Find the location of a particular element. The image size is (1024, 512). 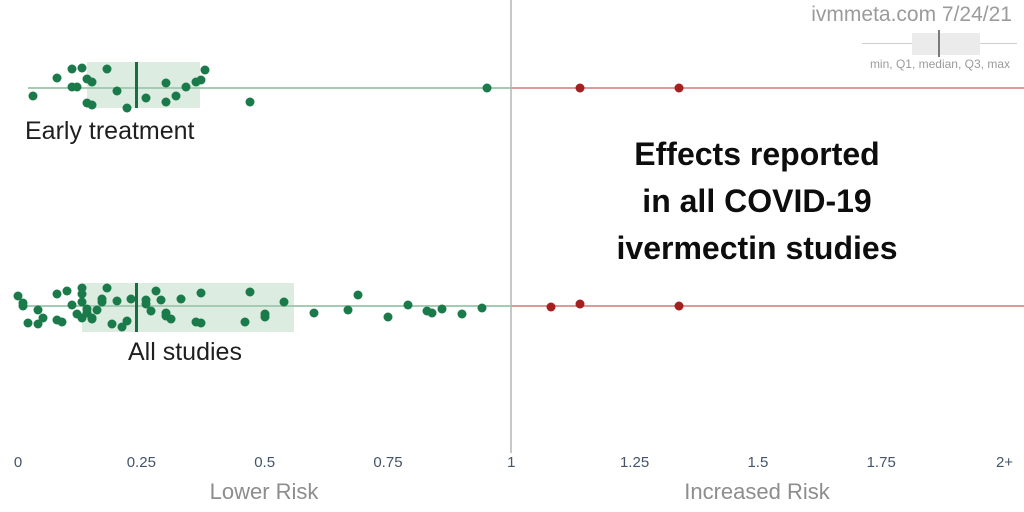

chart-title-line1: Effects reported is located at coordinates (757, 154).